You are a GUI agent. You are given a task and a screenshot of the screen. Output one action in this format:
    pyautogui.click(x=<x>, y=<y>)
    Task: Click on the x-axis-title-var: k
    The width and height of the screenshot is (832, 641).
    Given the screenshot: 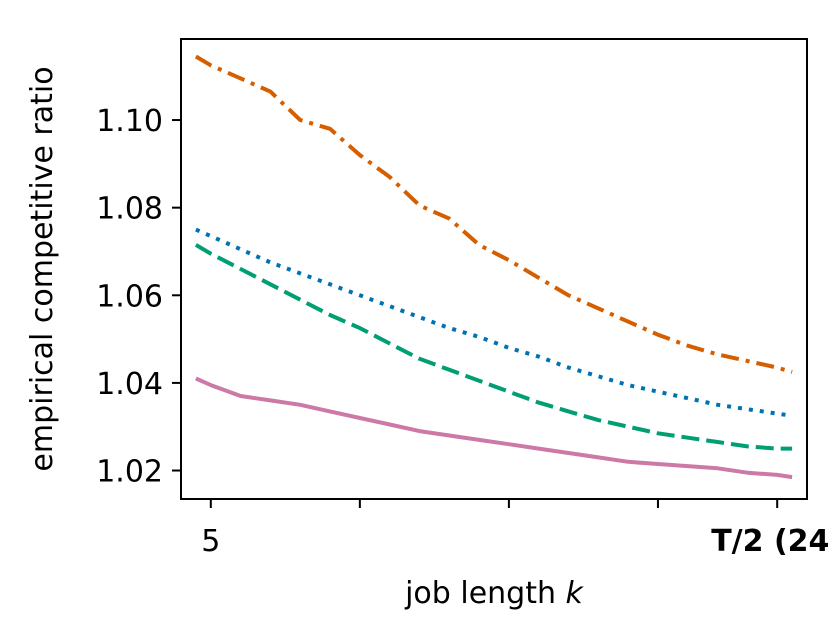 What is the action you would take?
    pyautogui.click(x=575, y=593)
    